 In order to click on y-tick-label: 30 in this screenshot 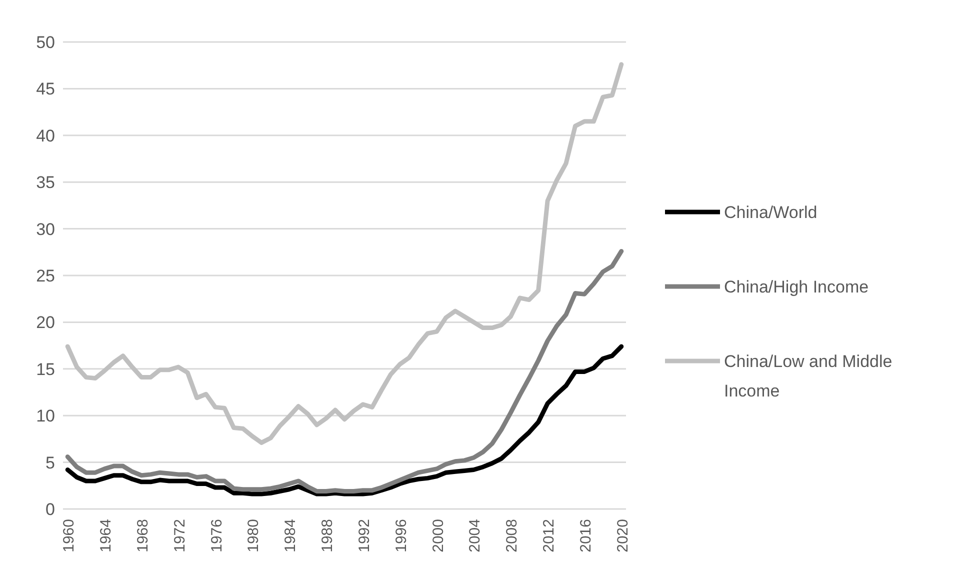, I will do `click(45, 229)`.